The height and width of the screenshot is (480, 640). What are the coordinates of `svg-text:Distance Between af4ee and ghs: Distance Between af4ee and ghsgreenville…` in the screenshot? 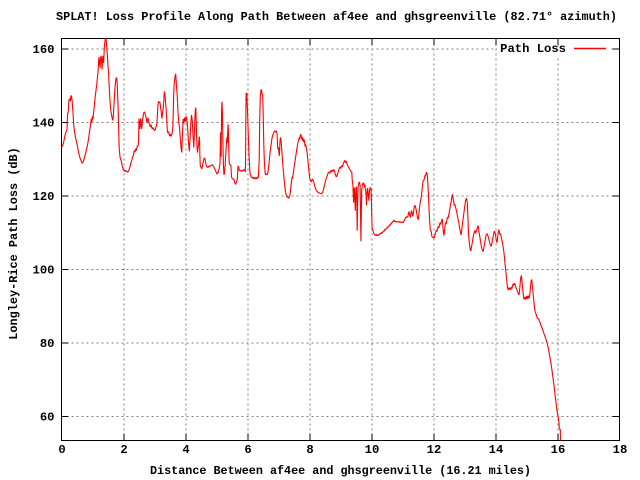 It's located at (340, 471).